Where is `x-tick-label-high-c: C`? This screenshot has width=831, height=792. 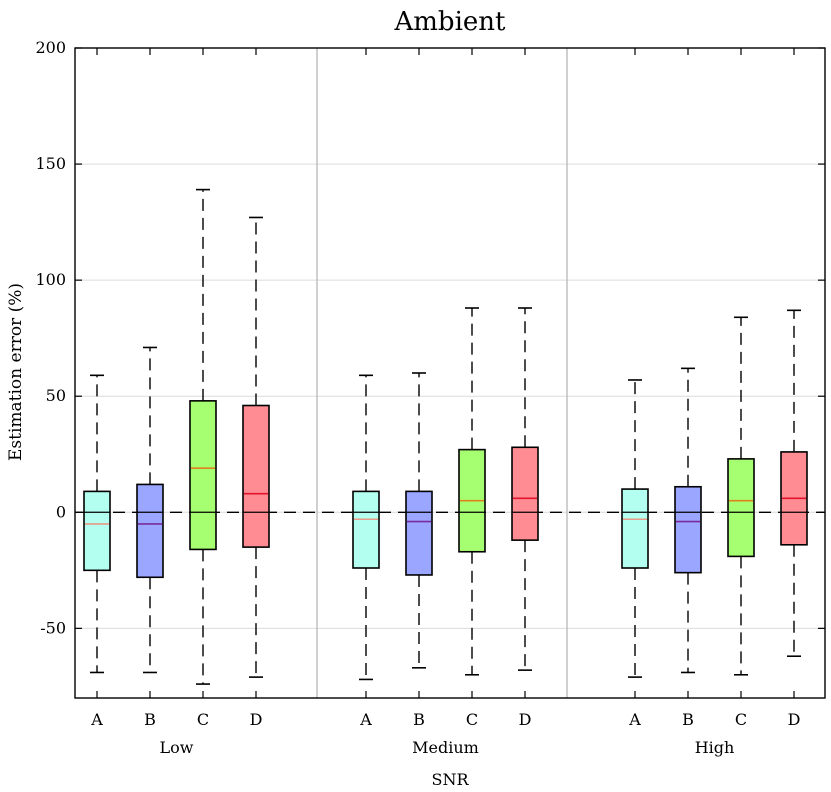
x-tick-label-high-c: C is located at coordinates (741, 719).